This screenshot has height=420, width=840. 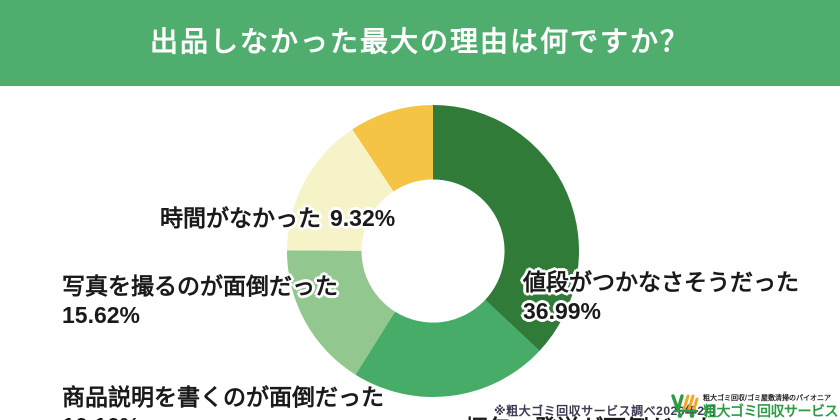 I want to click on slice-value-text: 9.32%, so click(x=363, y=218).